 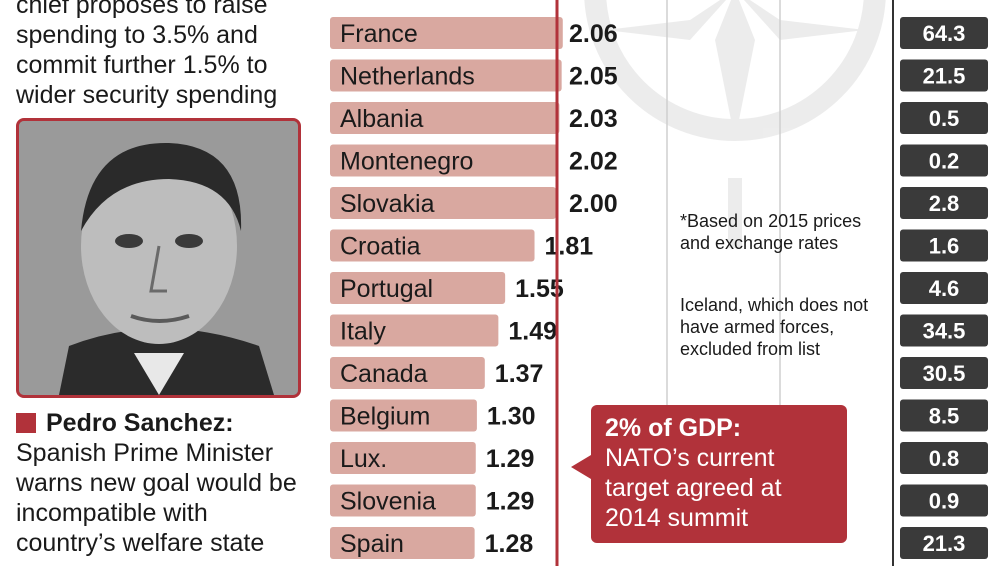 I want to click on bar-netherlands, so click(x=446, y=75).